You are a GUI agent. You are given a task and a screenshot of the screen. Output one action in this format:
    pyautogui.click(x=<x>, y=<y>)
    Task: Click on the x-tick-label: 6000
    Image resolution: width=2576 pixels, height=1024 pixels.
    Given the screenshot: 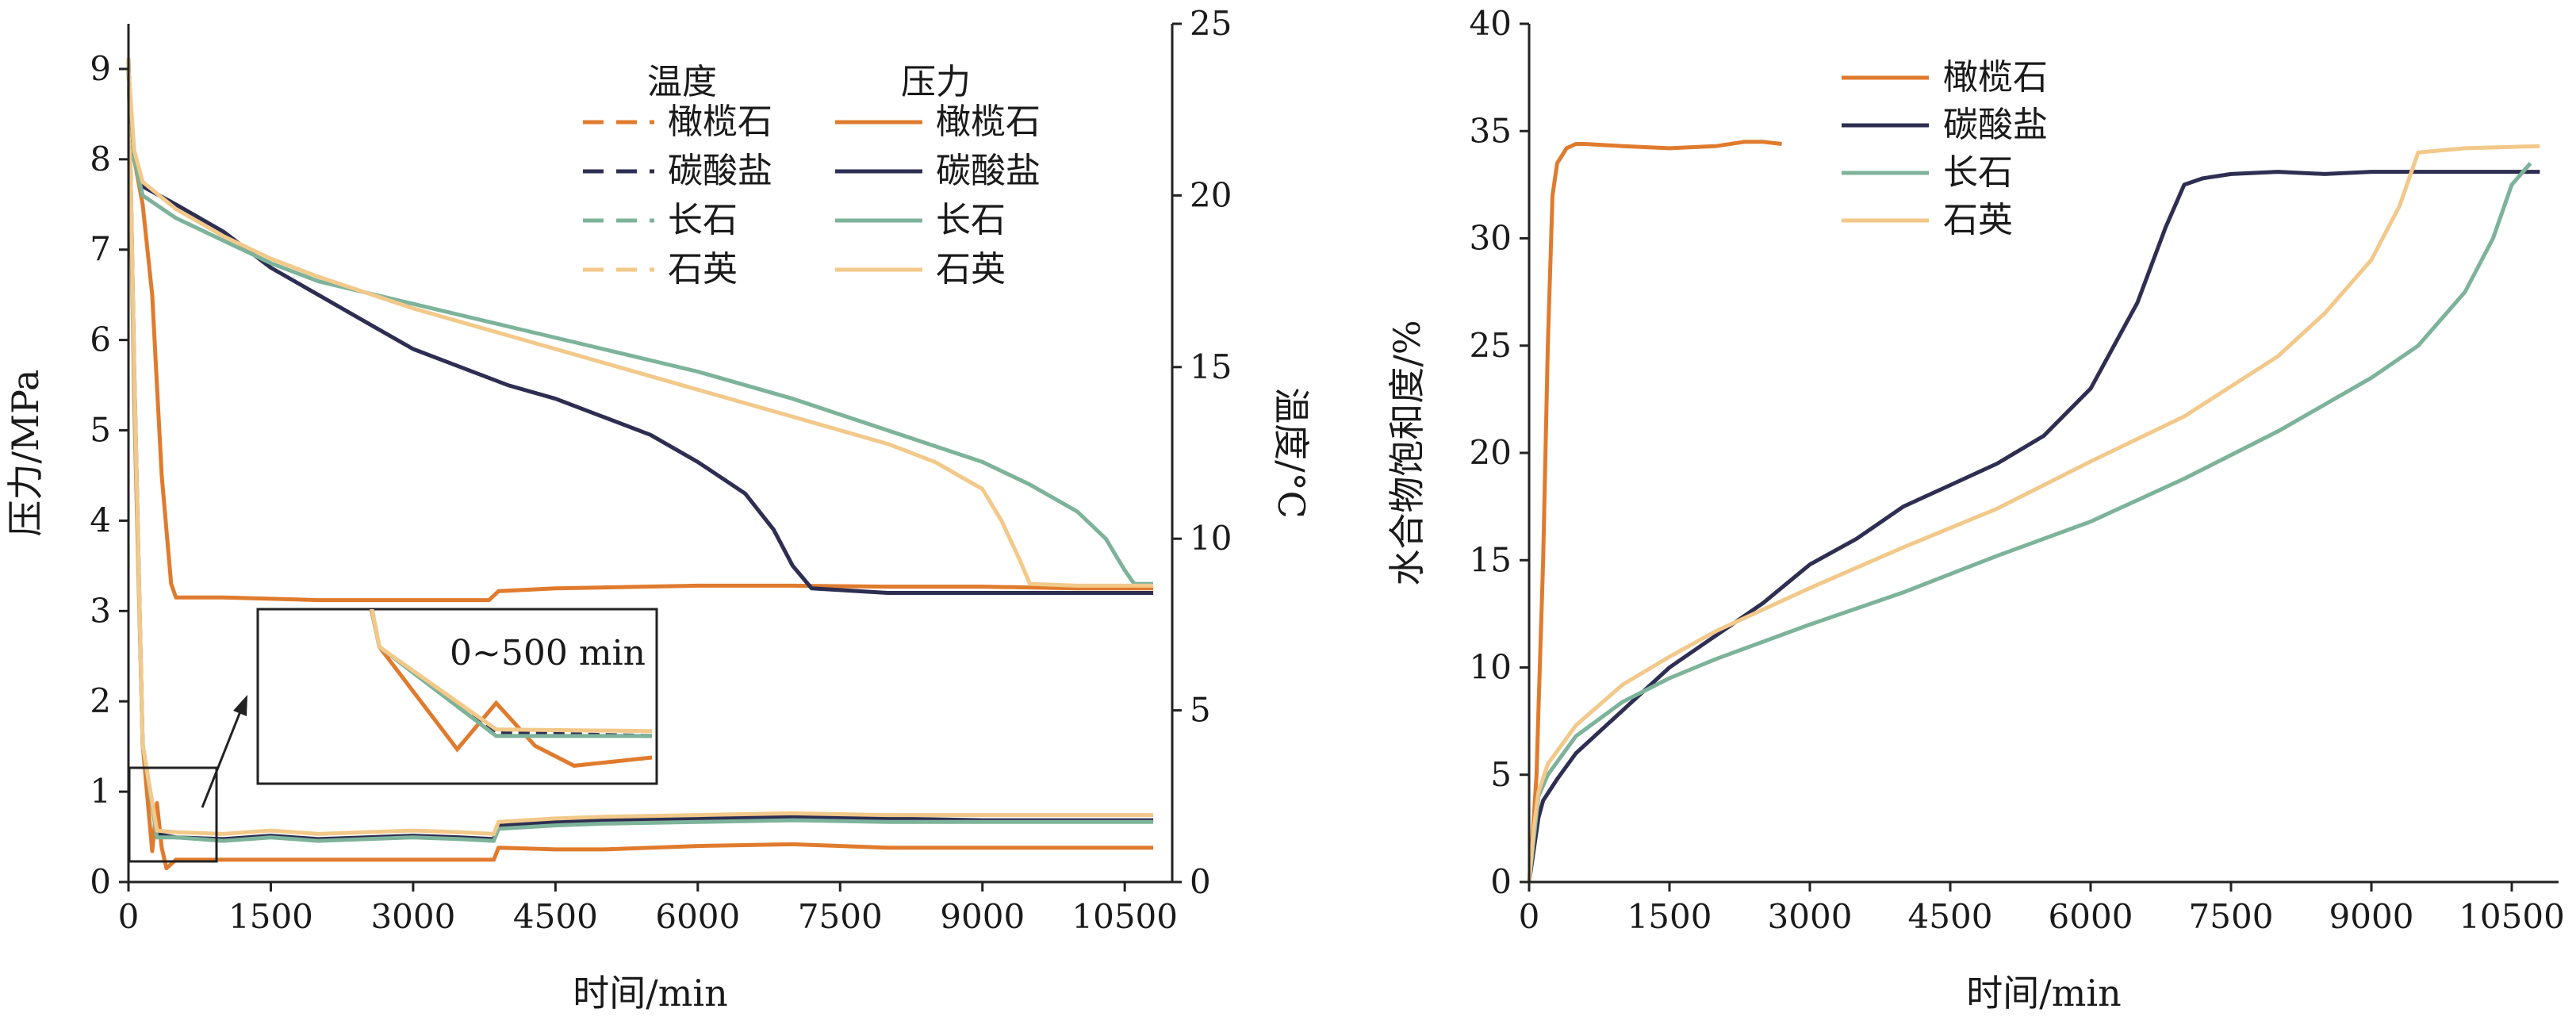 What is the action you would take?
    pyautogui.click(x=698, y=916)
    